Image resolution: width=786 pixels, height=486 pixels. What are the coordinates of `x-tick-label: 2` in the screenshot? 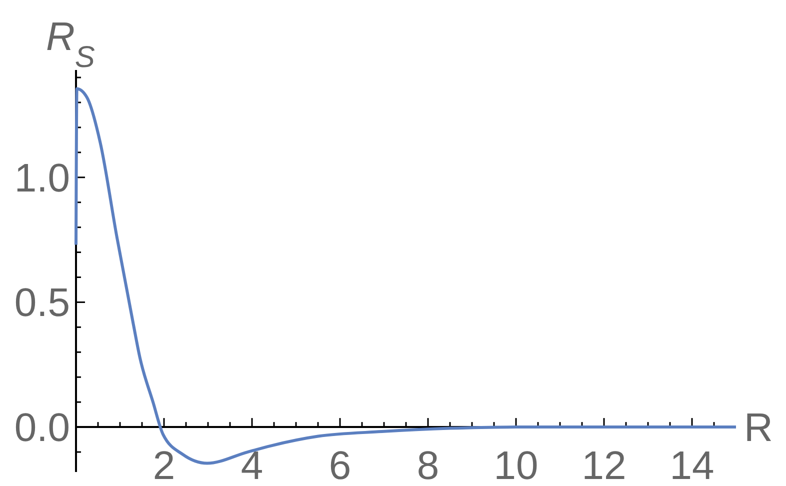 It's located at (164, 465).